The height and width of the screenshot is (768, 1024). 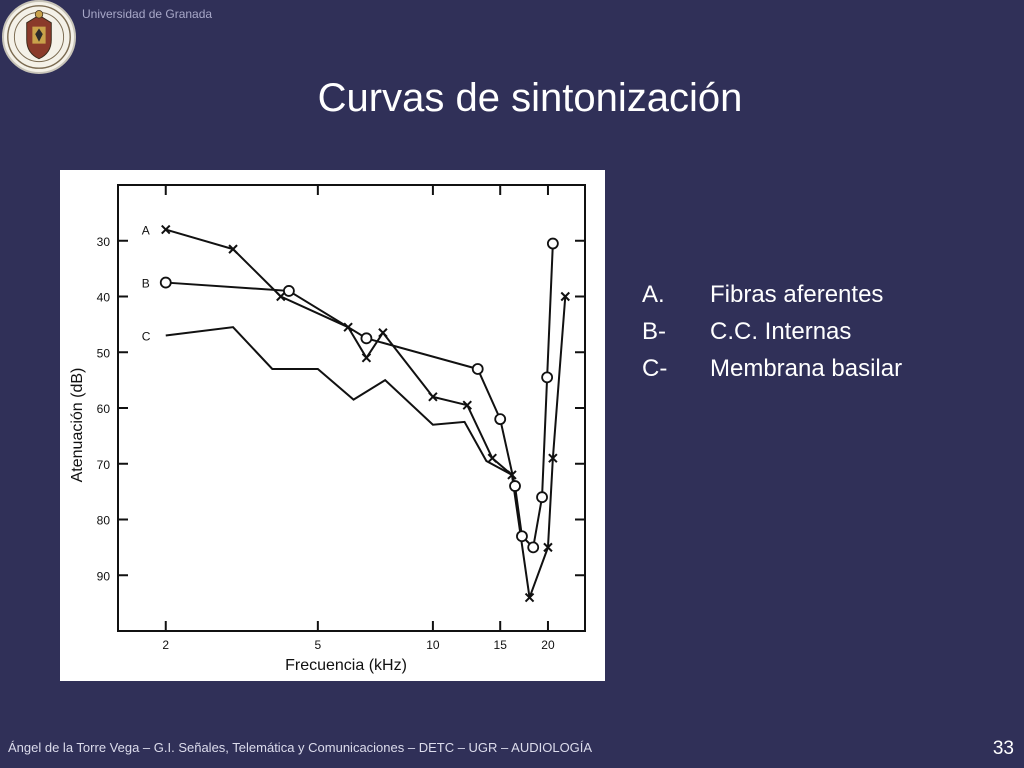 I want to click on x-axis-label: Frecuencia (kHz), so click(x=346, y=665).